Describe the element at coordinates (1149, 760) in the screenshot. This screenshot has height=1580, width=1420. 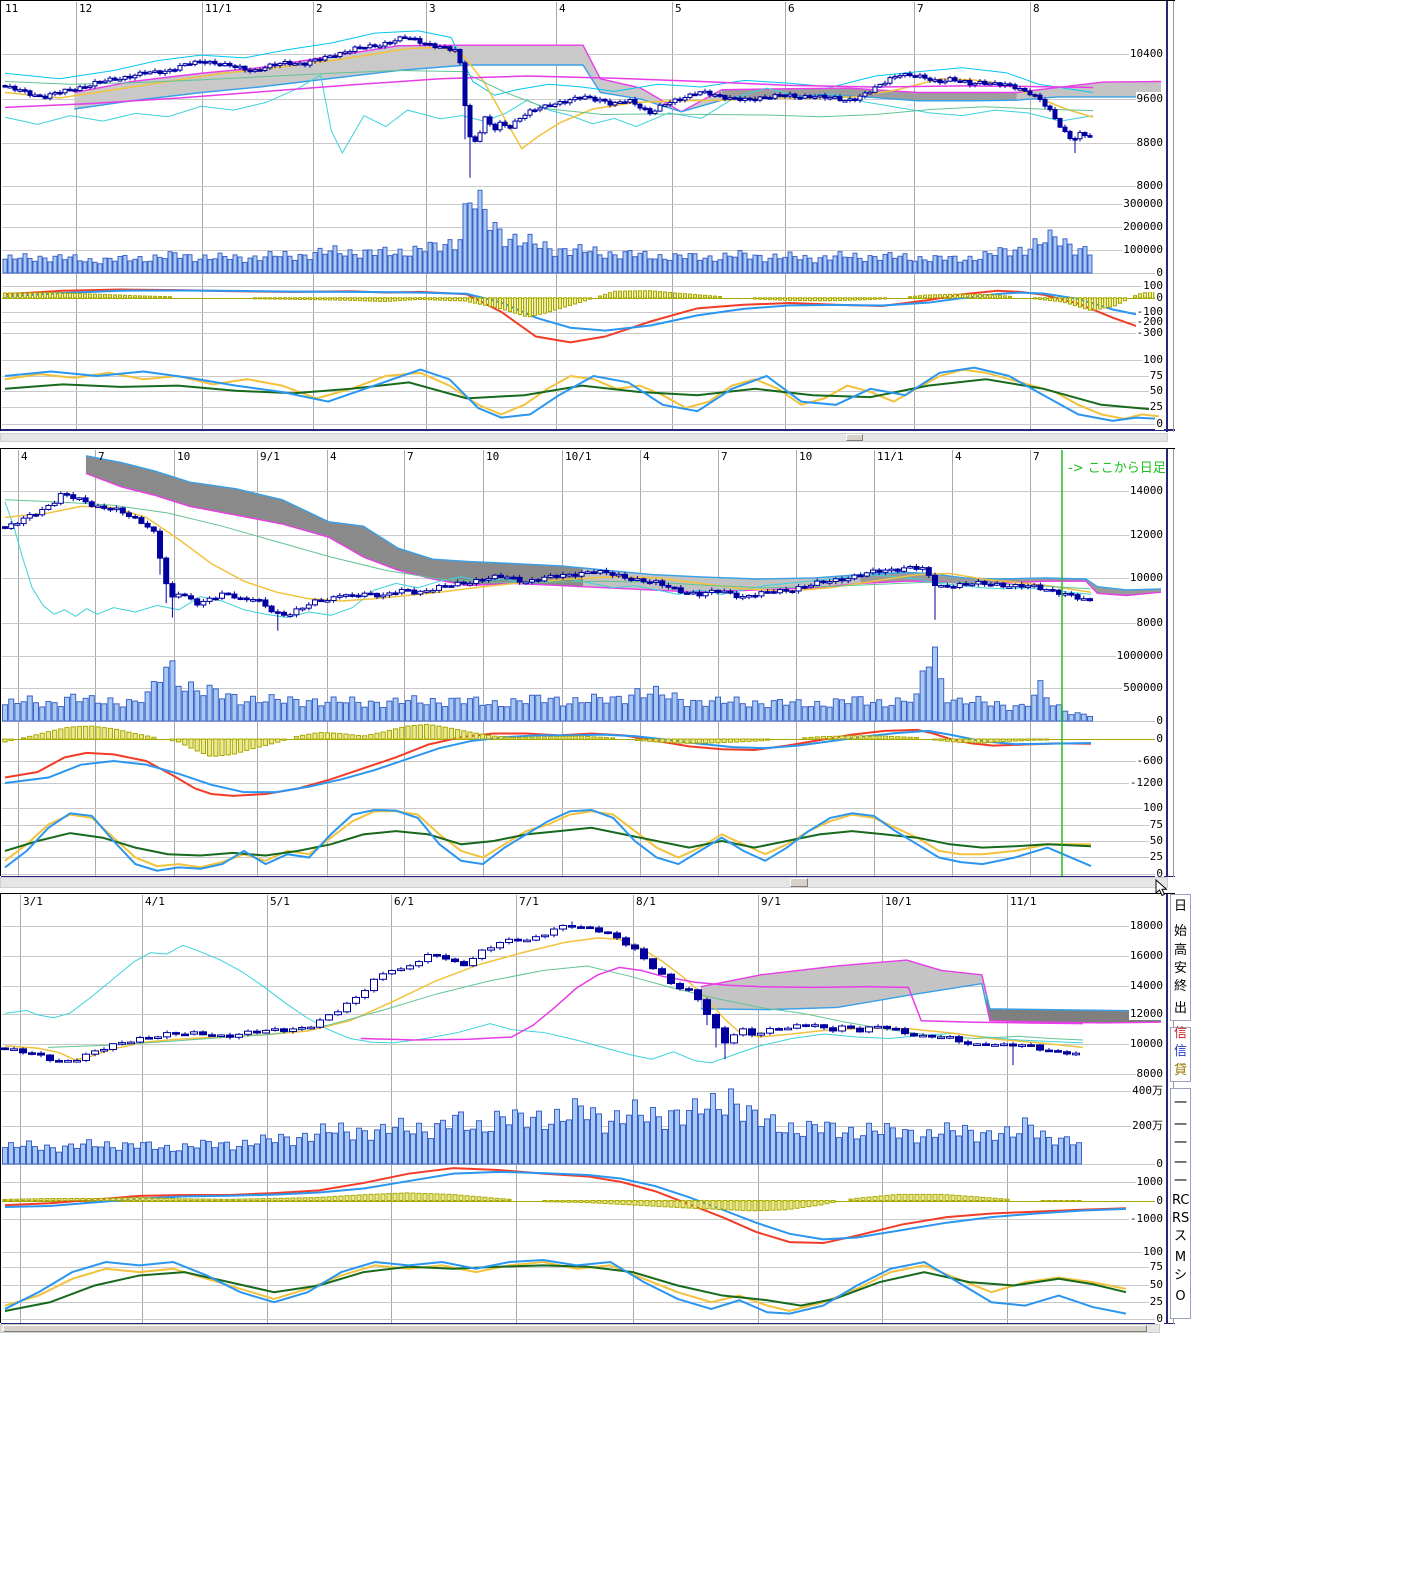
I see `y-axis-label: -600` at that location.